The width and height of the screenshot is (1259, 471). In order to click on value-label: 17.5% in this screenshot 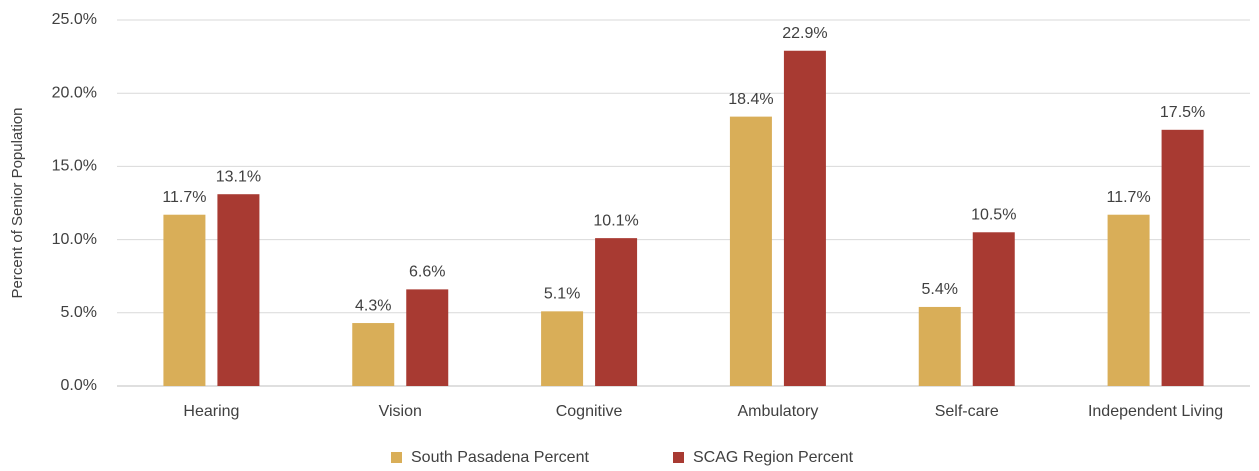, I will do `click(1182, 112)`.